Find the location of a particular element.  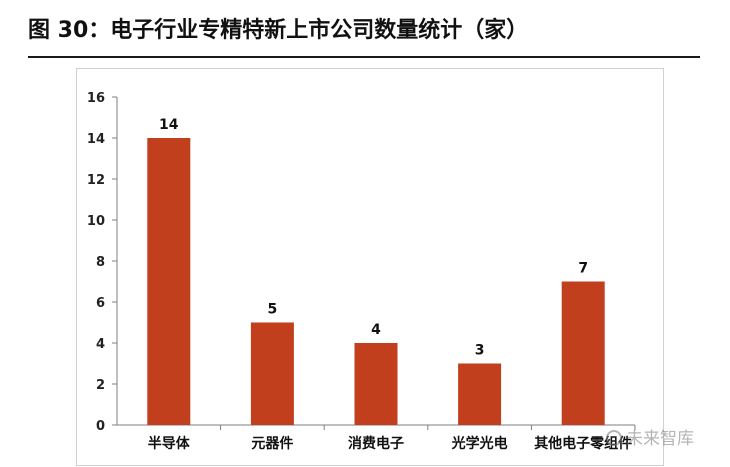

data-label: 7 is located at coordinates (583, 269).